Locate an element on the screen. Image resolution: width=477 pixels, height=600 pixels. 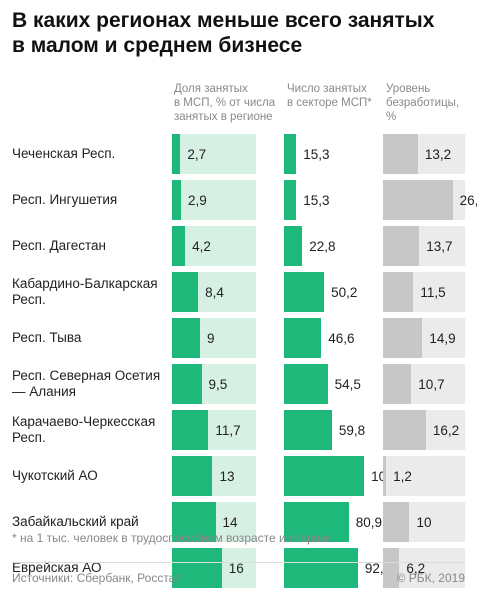
unemployment-value: 13,2 is located at coordinates (438, 154).